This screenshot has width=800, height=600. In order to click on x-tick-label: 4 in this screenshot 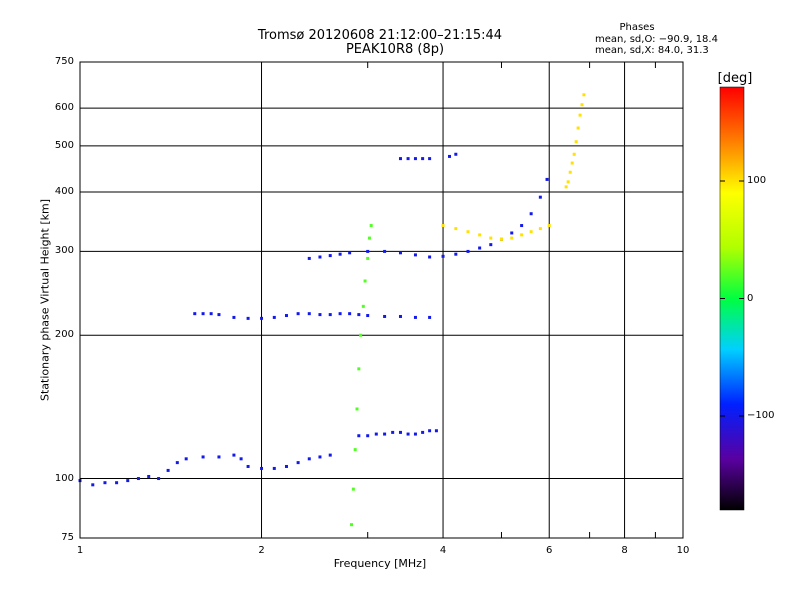, I will do `click(443, 550)`.